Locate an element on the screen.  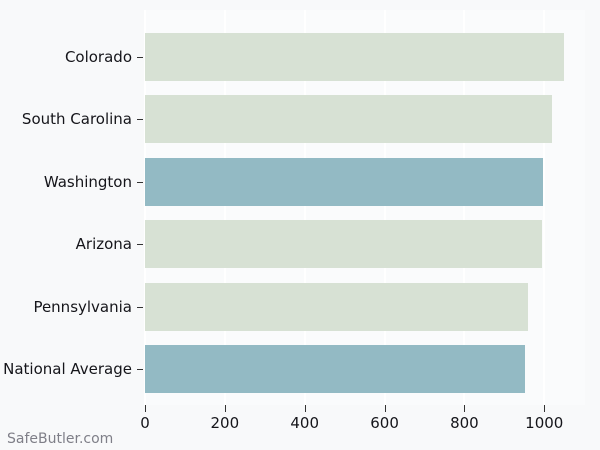
y-tick-label-pennsylvania: Pennsylvania is located at coordinates (82, 306).